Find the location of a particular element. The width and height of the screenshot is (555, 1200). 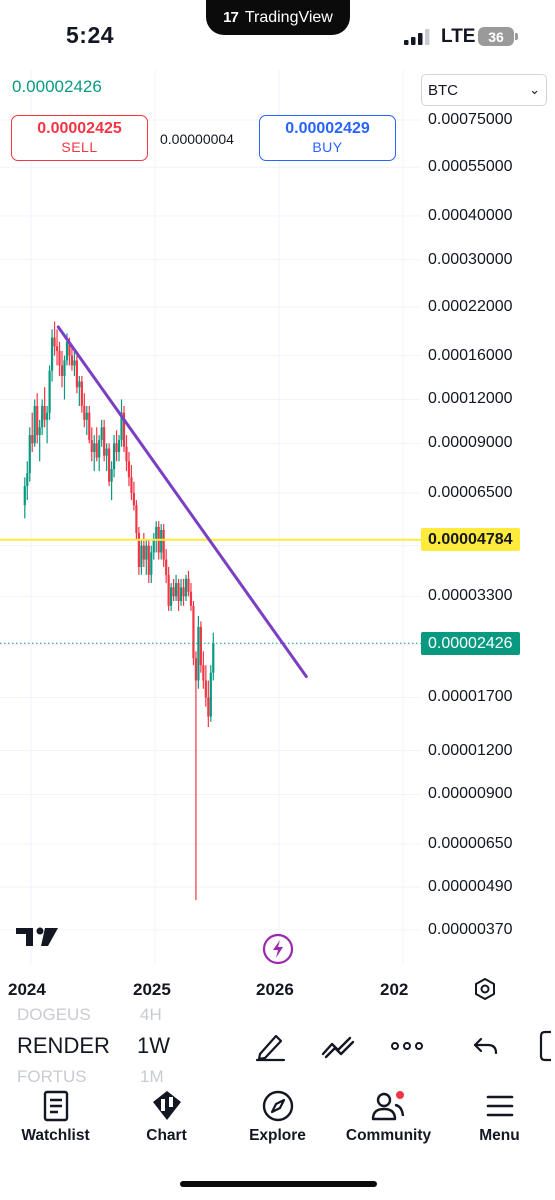

price-tick-label: 0.00000650 is located at coordinates (470, 844).